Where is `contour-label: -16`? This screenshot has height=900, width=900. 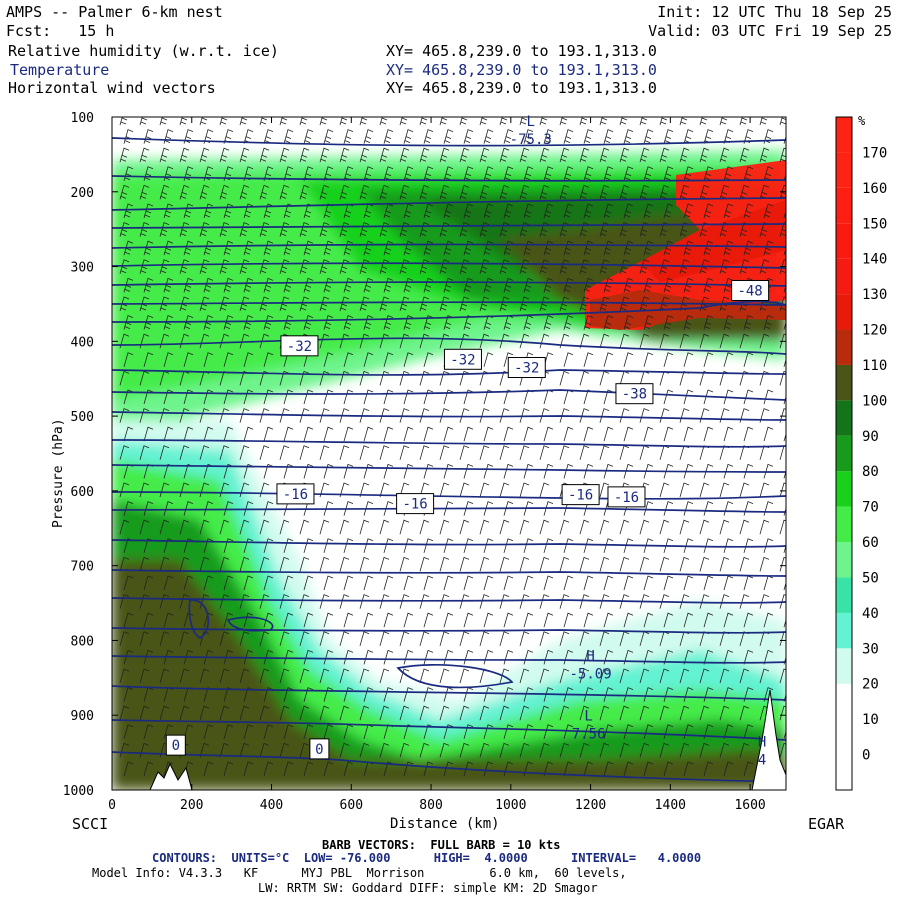 contour-label: -16 is located at coordinates (580, 496).